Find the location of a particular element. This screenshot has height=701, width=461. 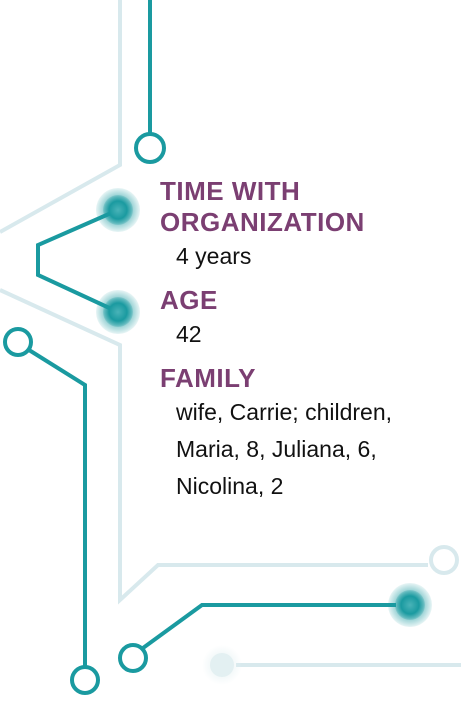

field-value: Nicolina, 2 is located at coordinates (230, 486).